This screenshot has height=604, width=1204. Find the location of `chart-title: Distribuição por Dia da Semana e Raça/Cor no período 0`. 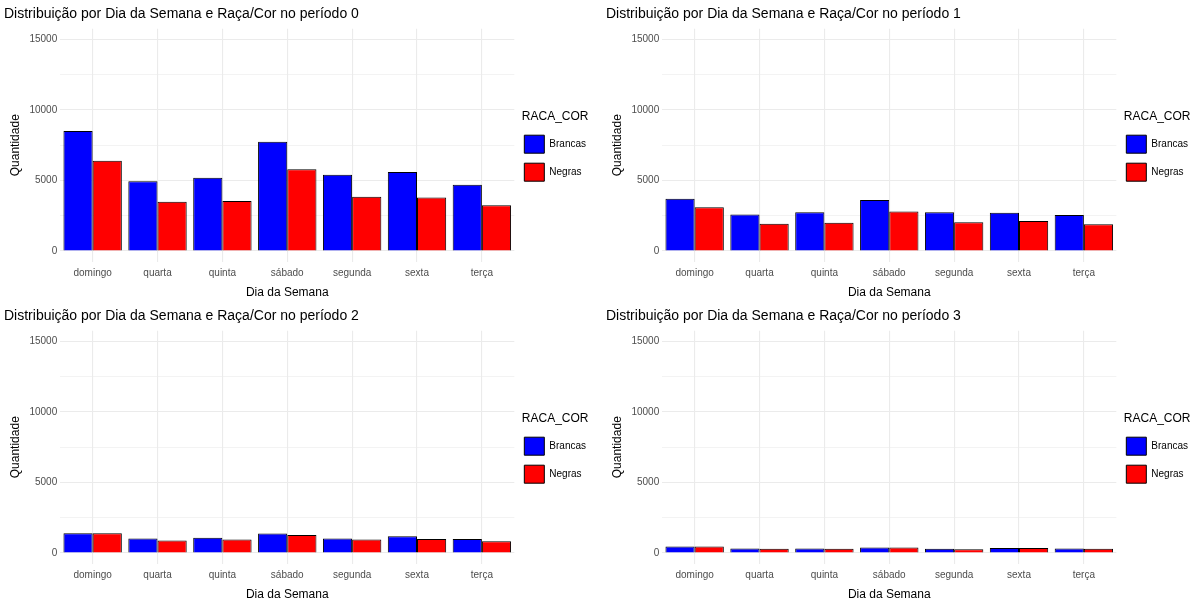

chart-title: Distribuição por Dia da Semana e Raça/Cor no período 0 is located at coordinates (182, 13).